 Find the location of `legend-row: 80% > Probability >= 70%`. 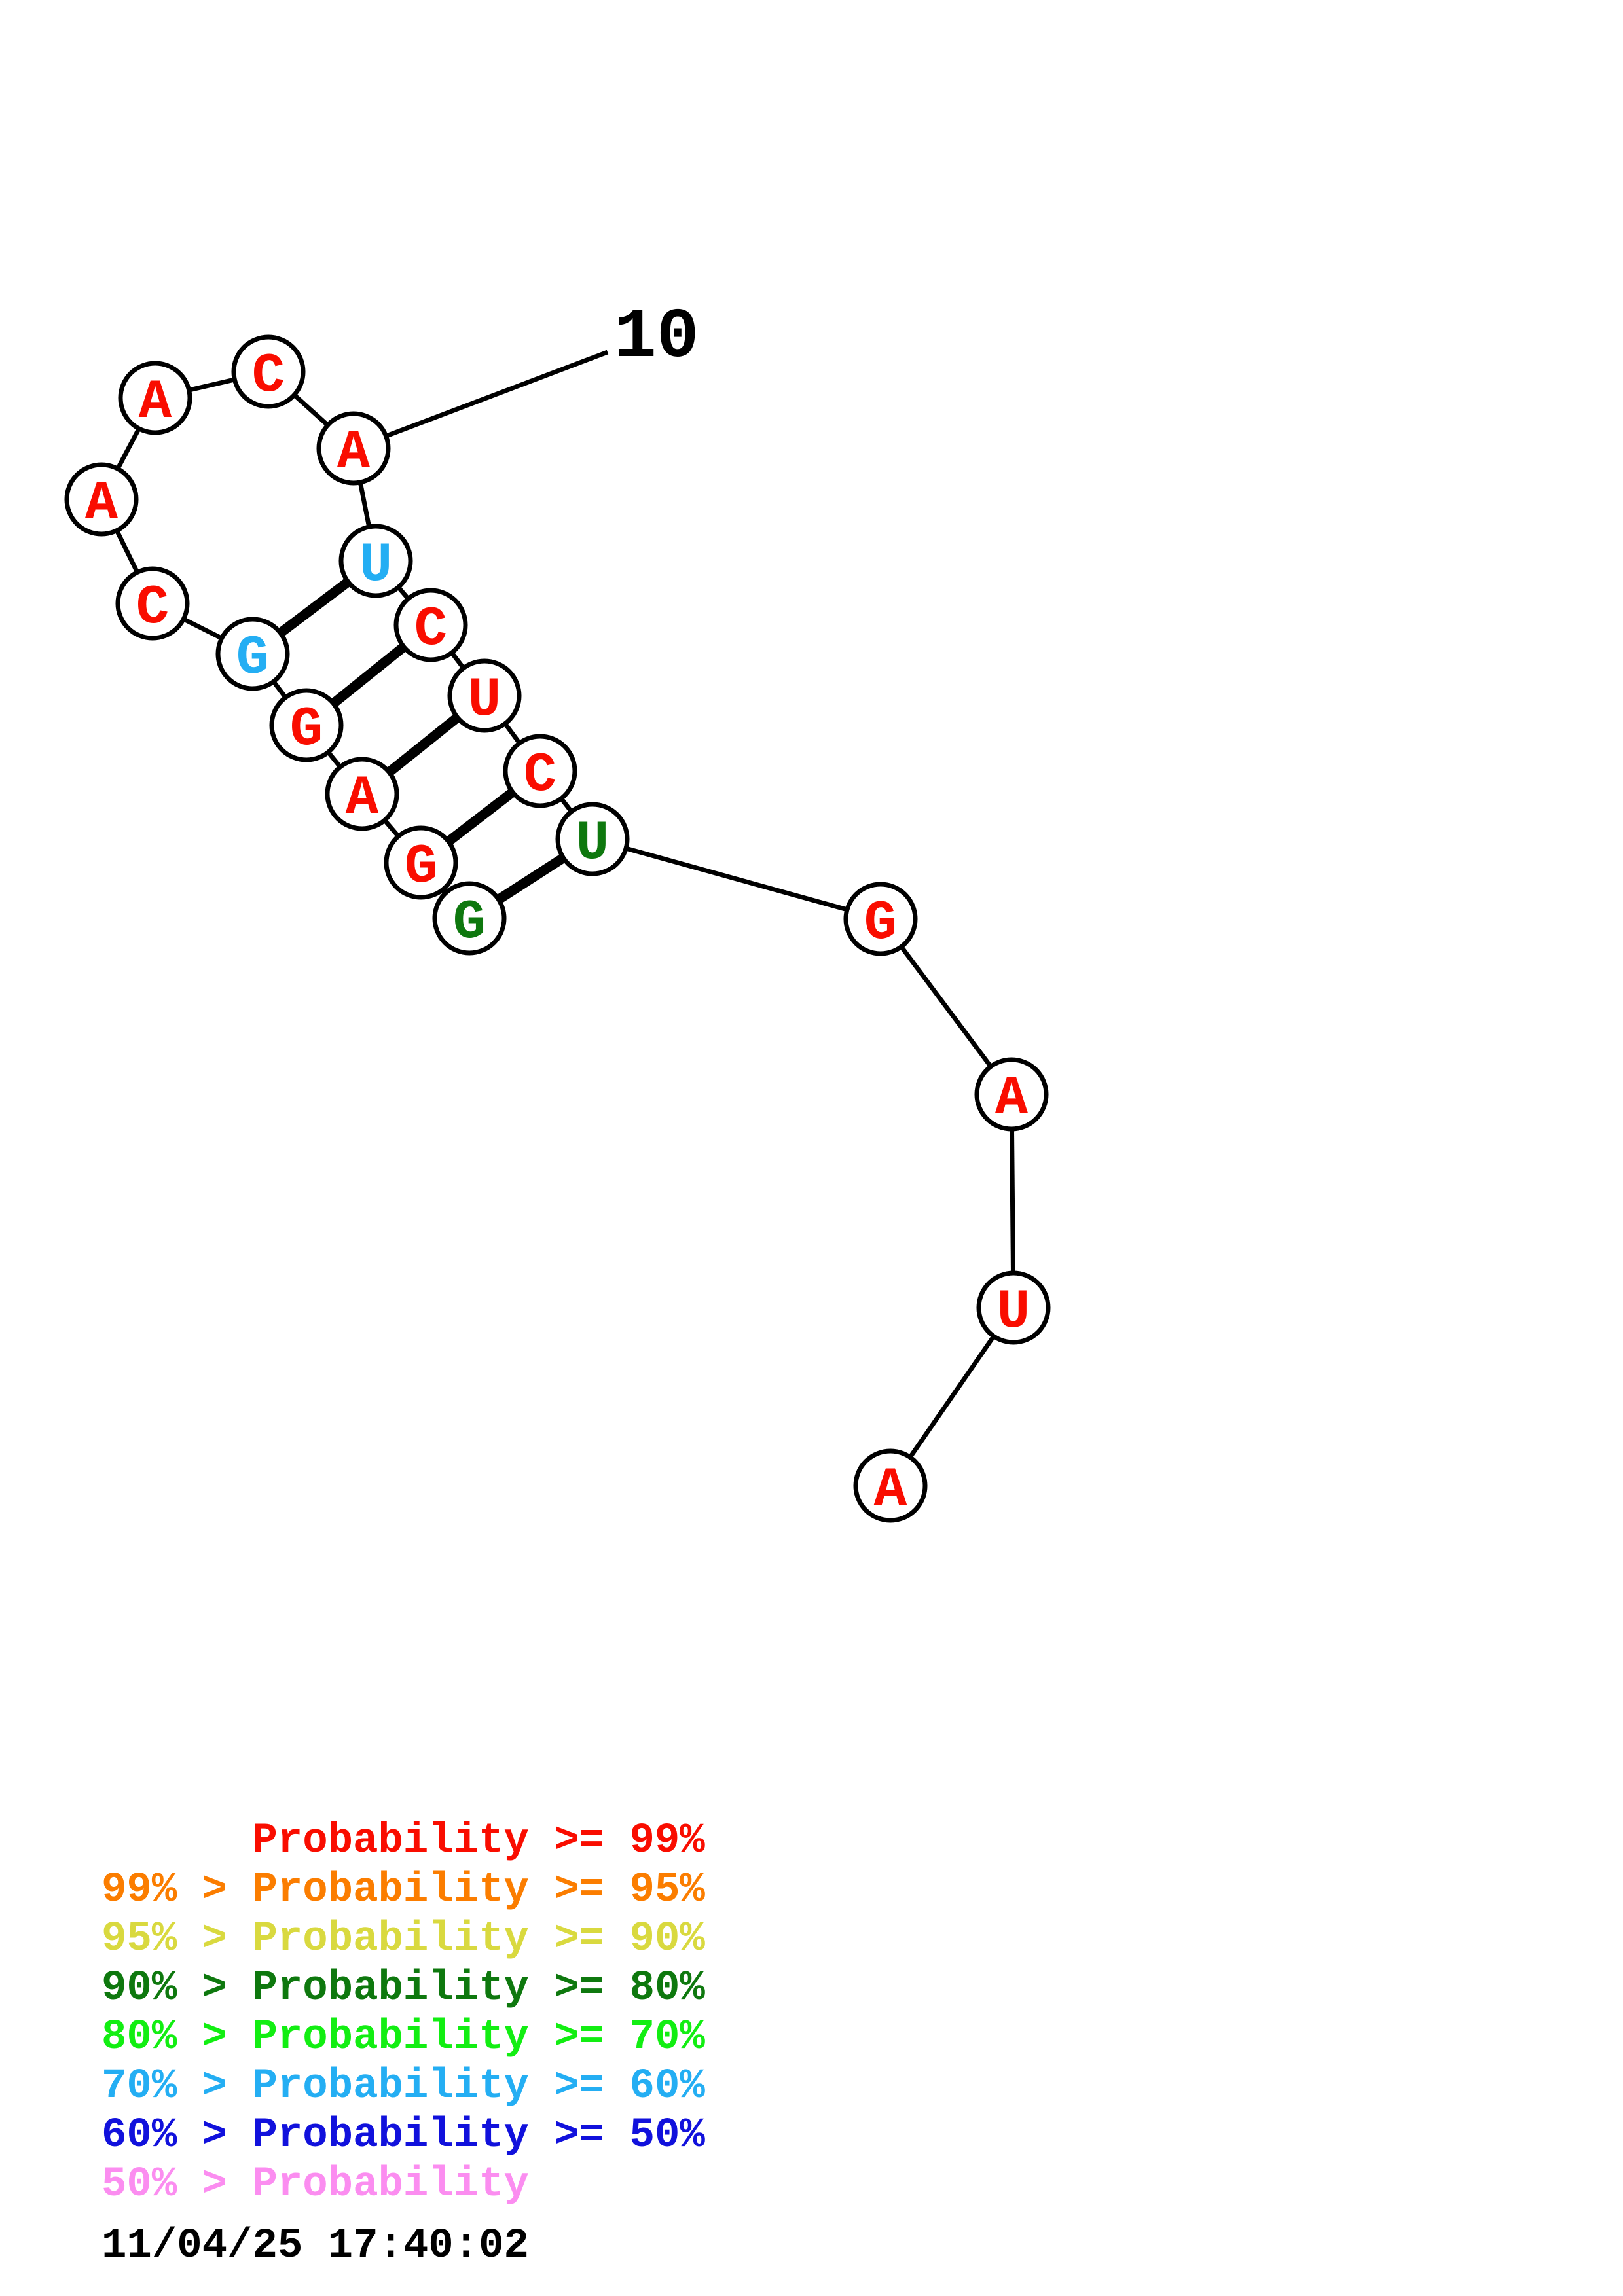

legend-row: 80% > Probability >= 70% is located at coordinates (403, 2037).